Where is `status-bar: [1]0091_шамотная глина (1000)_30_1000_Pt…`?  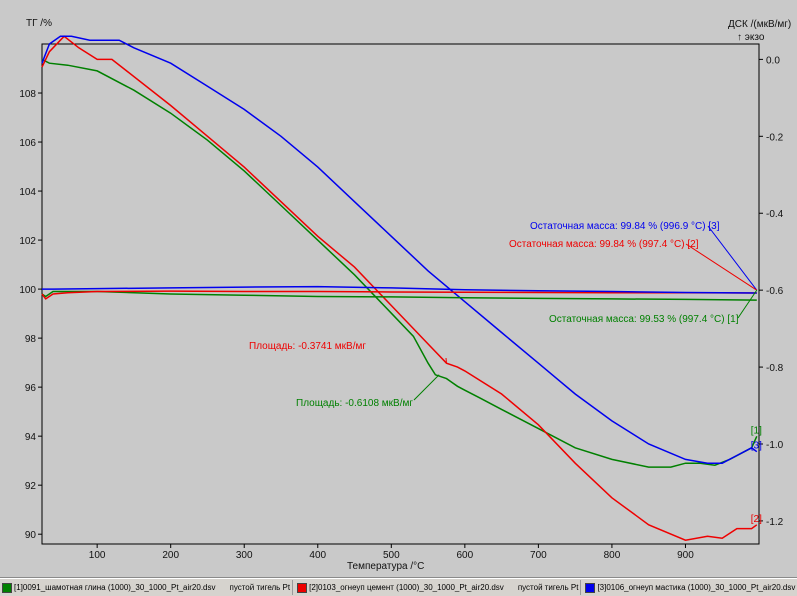
status-bar: [1]0091_шамотная глина (1000)_30_1000_Pt… is located at coordinates (398, 587).